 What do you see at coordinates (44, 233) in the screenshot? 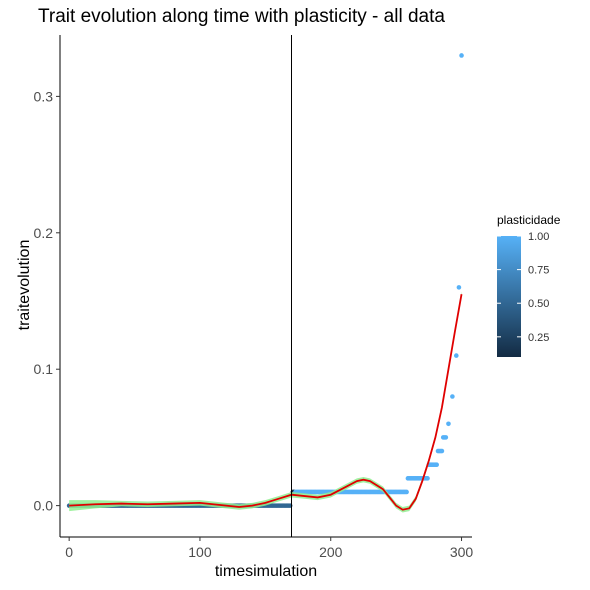
I see `y-tick-label: 0.2` at bounding box center [44, 233].